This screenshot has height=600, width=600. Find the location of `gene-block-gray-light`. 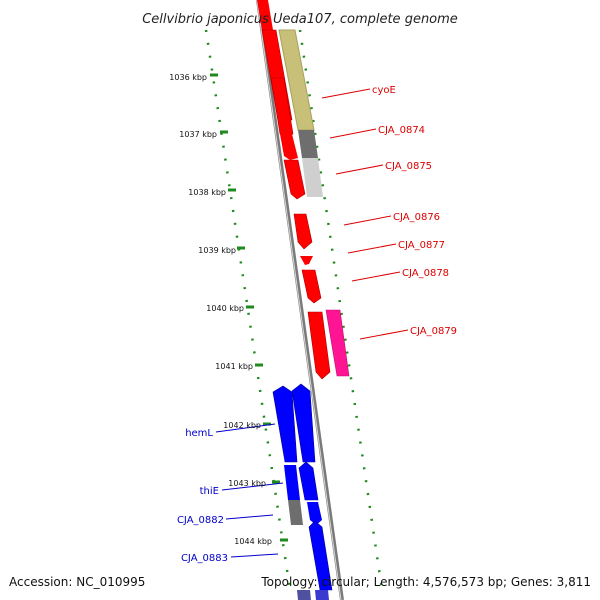

gene-block-gray-light is located at coordinates (312, 177).